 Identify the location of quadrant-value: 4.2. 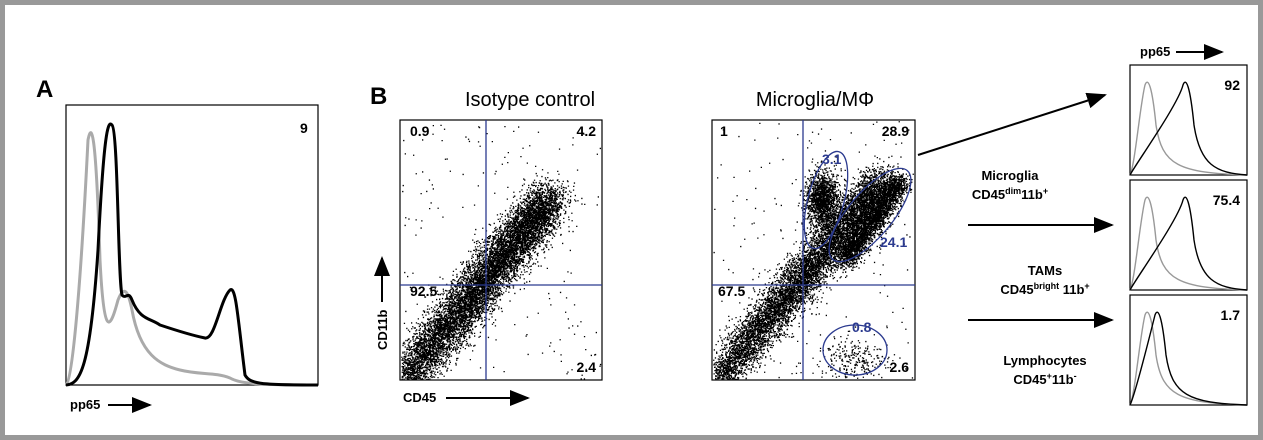
(587, 131).